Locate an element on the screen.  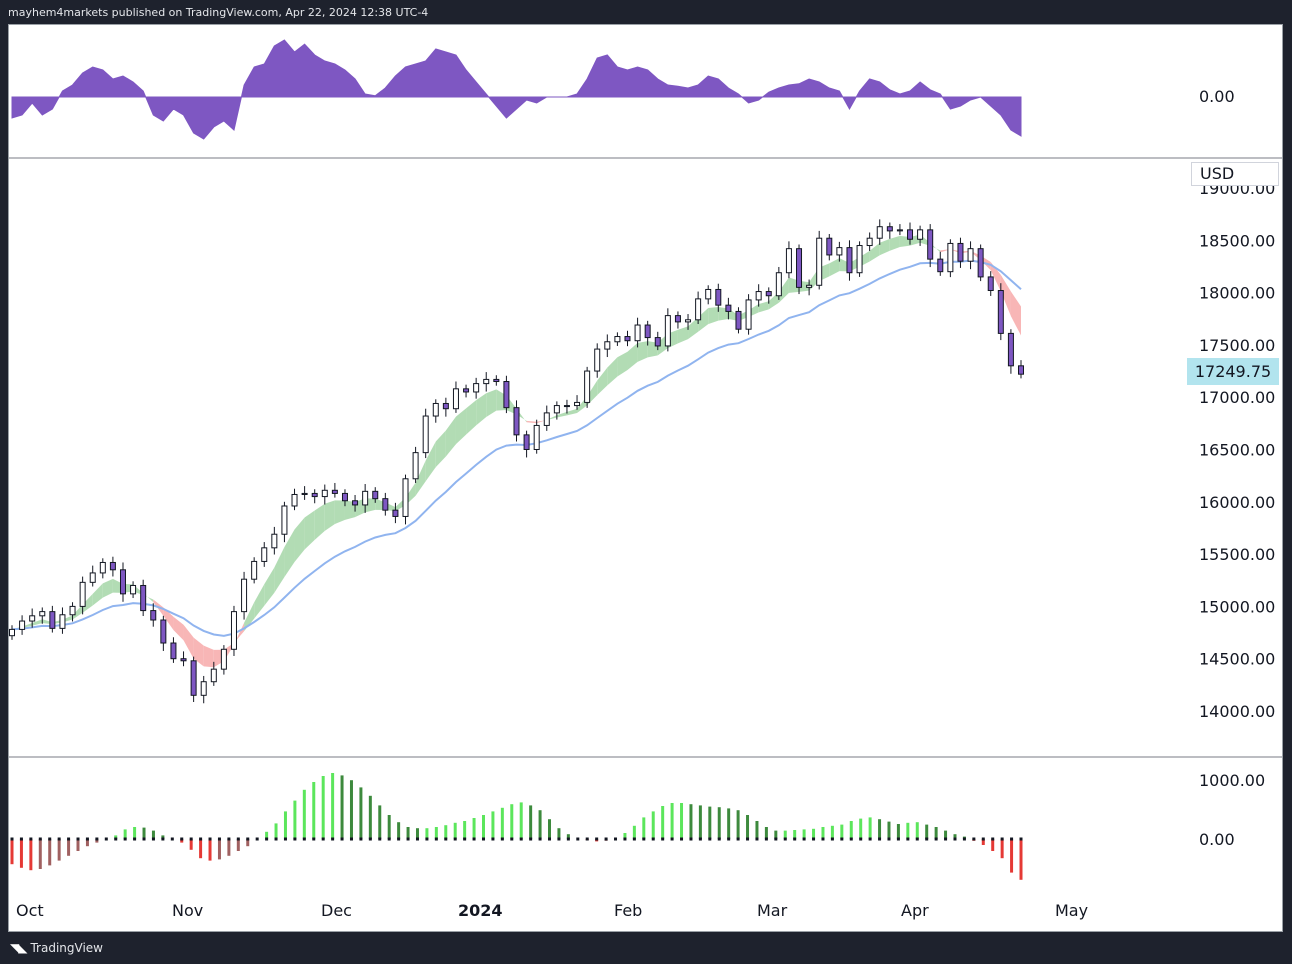
time-tick-label: Feb is located at coordinates (628, 910).